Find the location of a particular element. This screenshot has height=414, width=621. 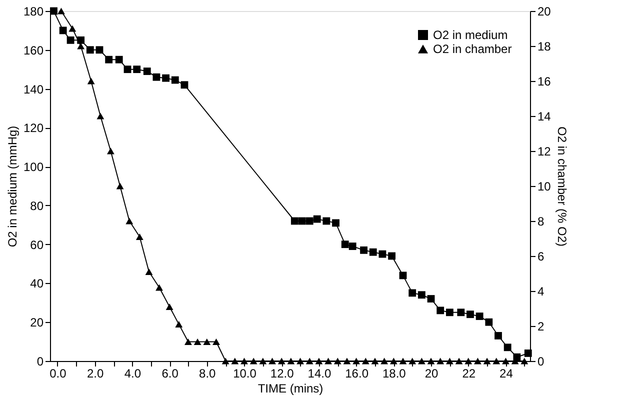

y-tick-label: 60 is located at coordinates (37, 245).